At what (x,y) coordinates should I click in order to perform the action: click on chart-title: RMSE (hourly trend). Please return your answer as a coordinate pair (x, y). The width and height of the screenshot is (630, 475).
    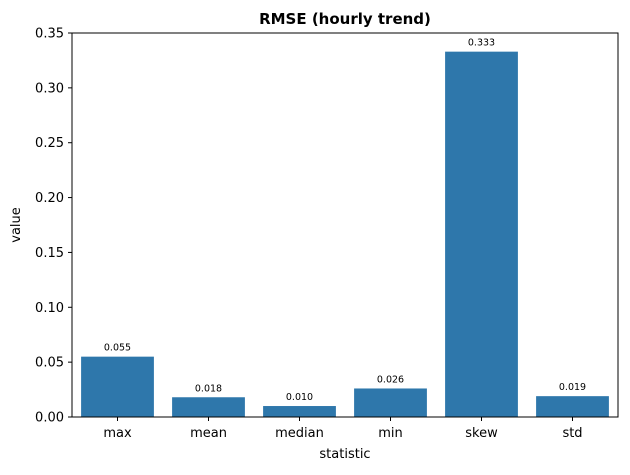
    Looking at the image, I should click on (345, 19).